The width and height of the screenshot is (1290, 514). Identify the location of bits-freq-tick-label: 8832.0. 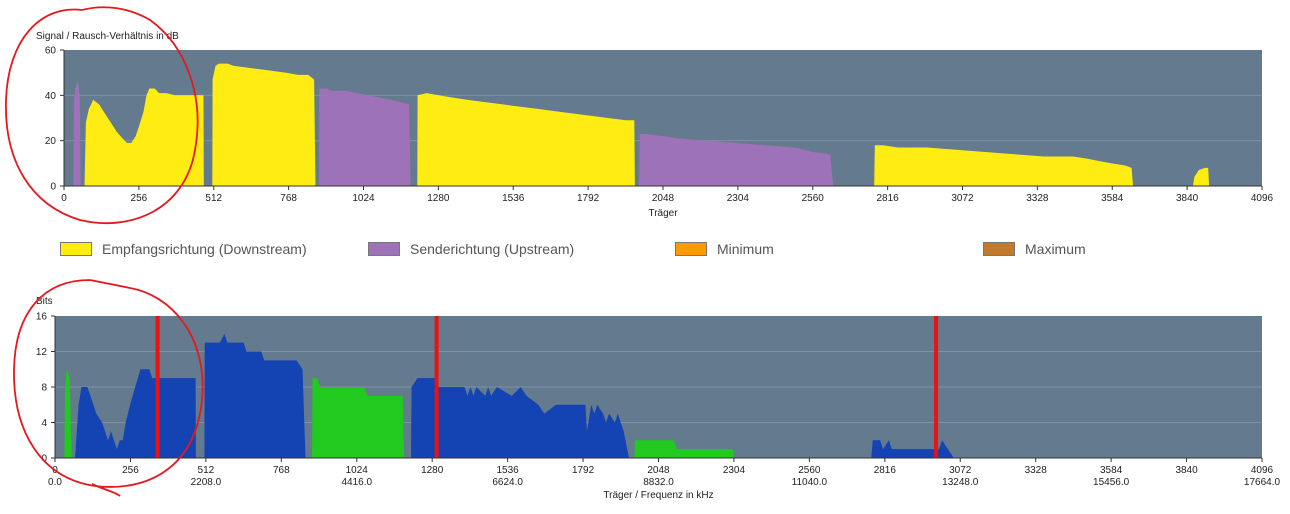
(658, 482).